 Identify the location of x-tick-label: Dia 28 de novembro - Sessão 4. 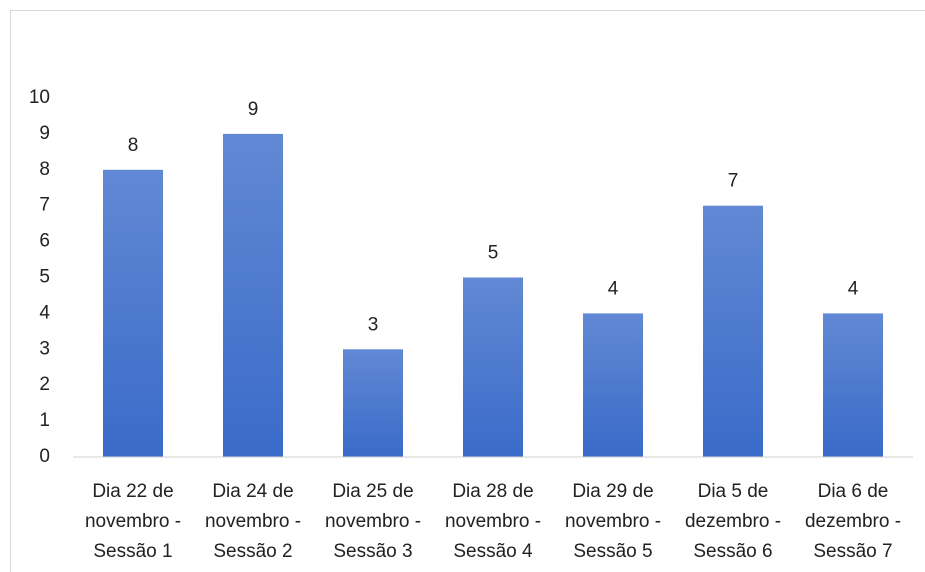
(493, 521).